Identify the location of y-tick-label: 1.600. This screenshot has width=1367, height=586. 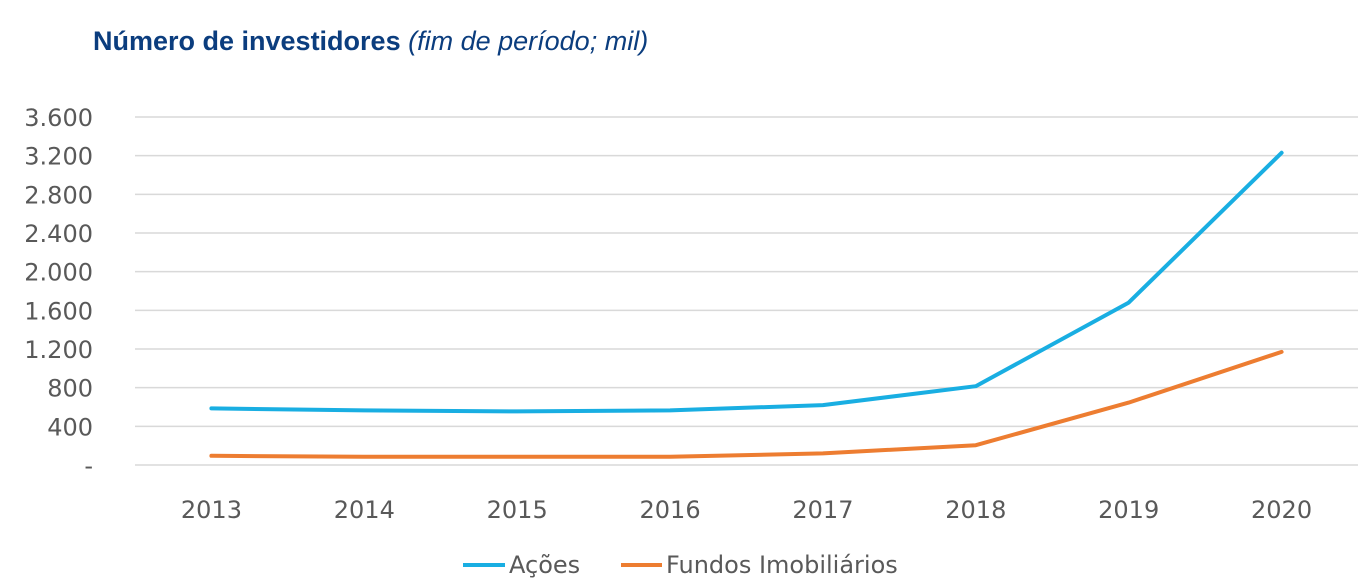
(58, 311).